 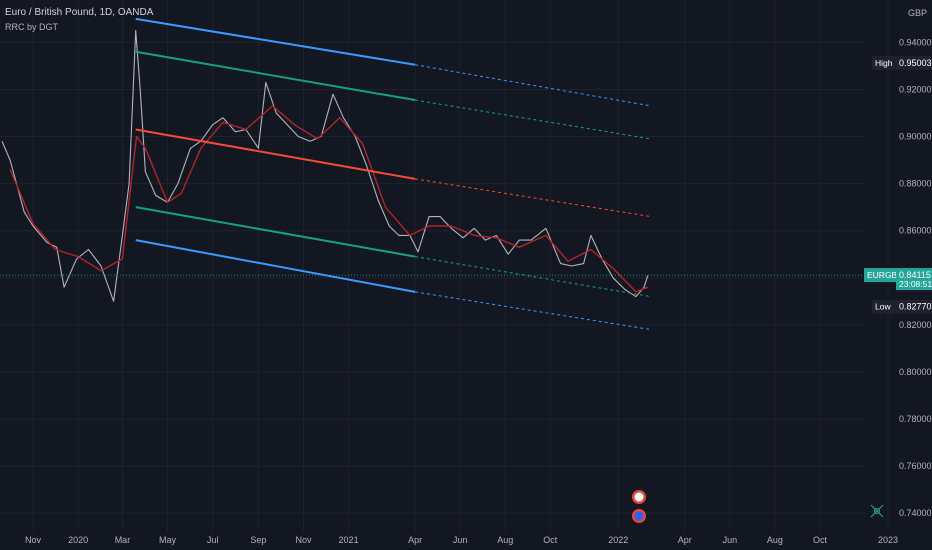 I want to click on y-tick-label: 0.90000, so click(x=915, y=137).